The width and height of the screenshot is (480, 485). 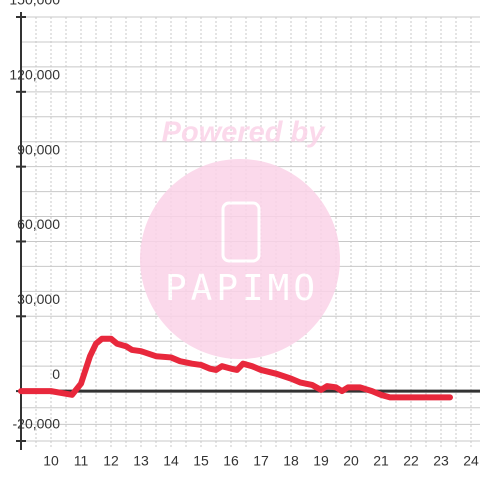 What do you see at coordinates (291, 461) in the screenshot?
I see `x-tick-label: 18` at bounding box center [291, 461].